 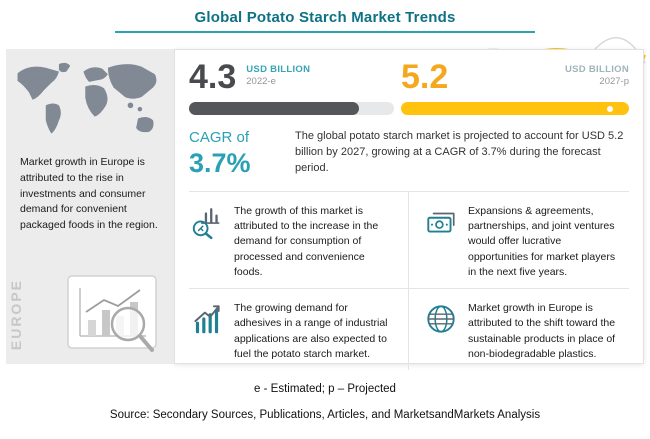 I want to click on footnote-text: e - Estimated; p – Projected, so click(x=325, y=389).